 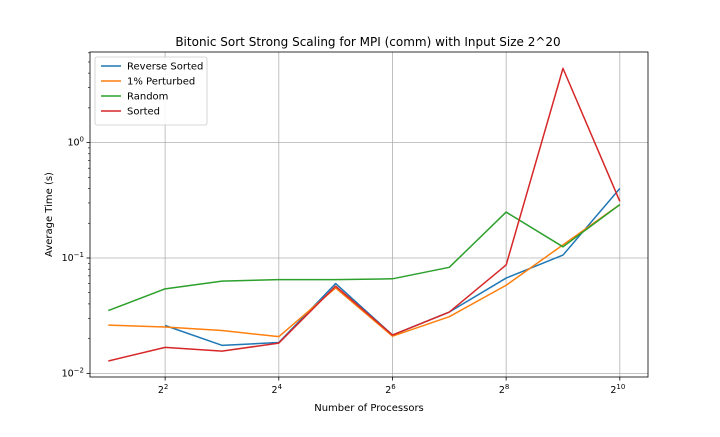 I want to click on legend-label: Reverse Sorted, so click(x=165, y=67).